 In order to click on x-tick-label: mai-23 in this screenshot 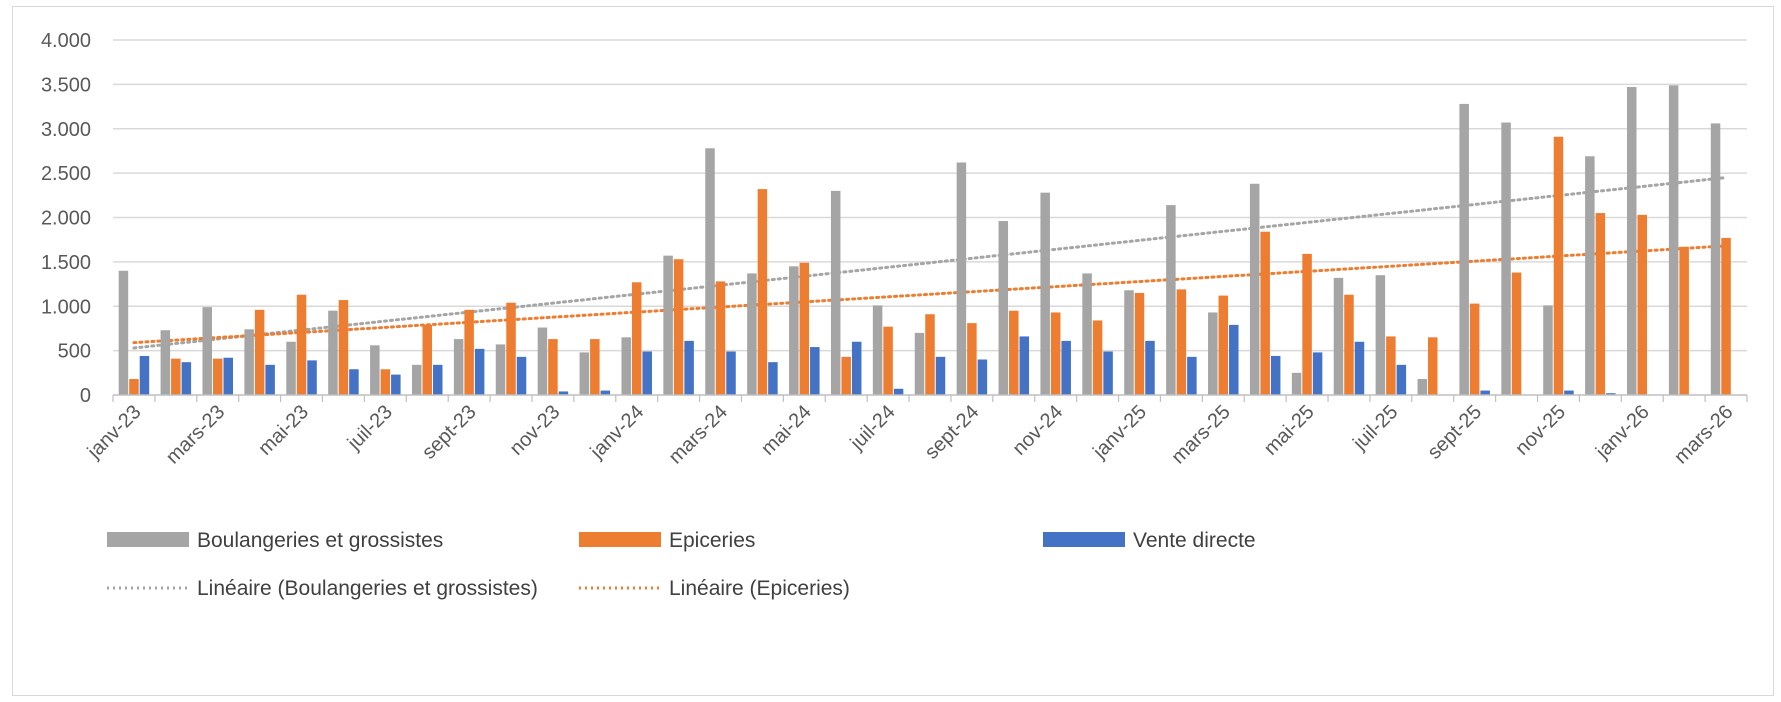, I will do `click(283, 430)`.